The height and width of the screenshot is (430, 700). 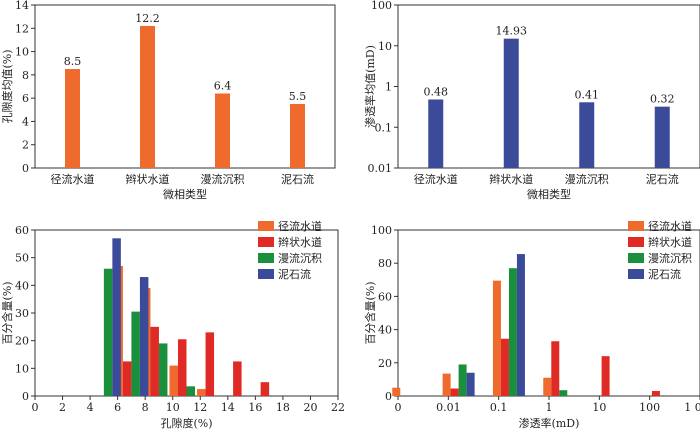 What do you see at coordinates (662, 99) in the screenshot?
I see `data-label: 0.32` at bounding box center [662, 99].